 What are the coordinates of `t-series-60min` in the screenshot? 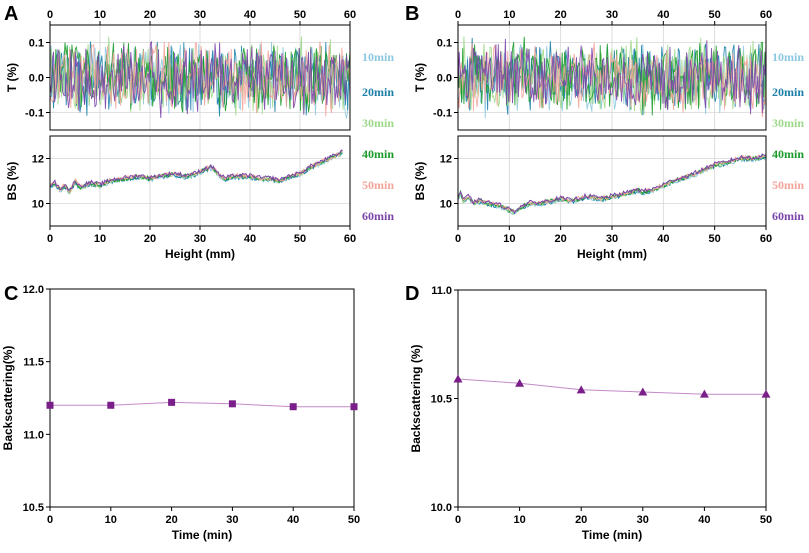 It's located at (612, 76).